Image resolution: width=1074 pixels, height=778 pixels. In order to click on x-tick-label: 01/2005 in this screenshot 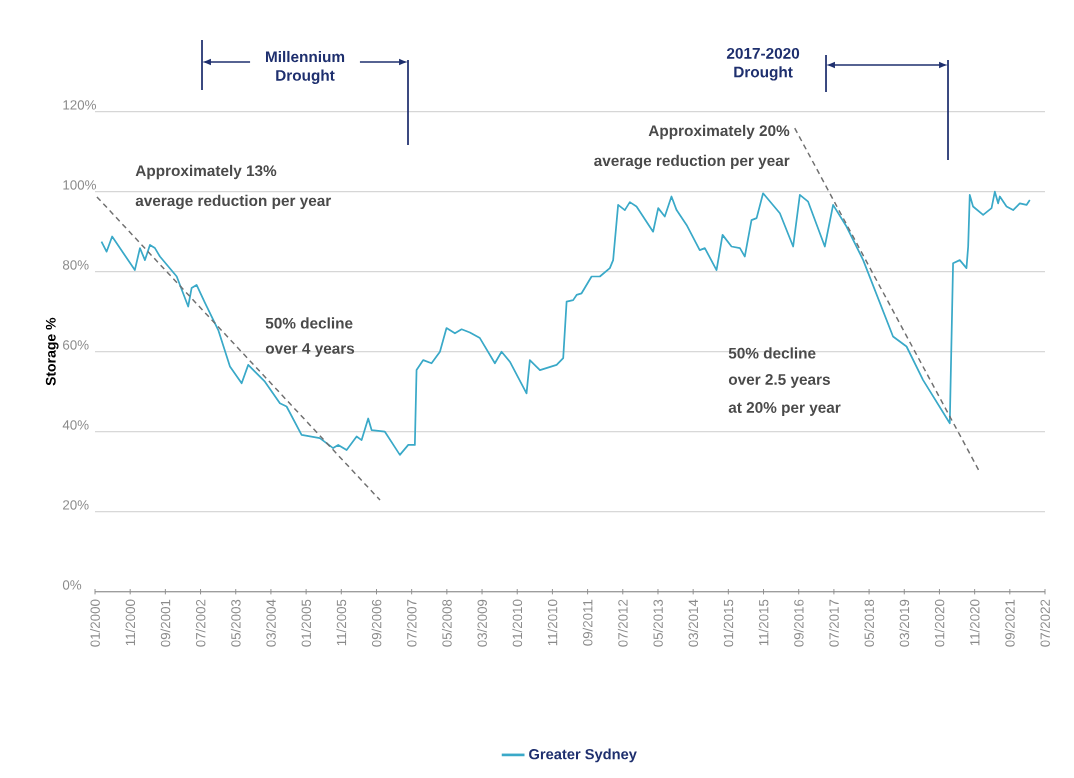, I will do `click(306, 623)`.